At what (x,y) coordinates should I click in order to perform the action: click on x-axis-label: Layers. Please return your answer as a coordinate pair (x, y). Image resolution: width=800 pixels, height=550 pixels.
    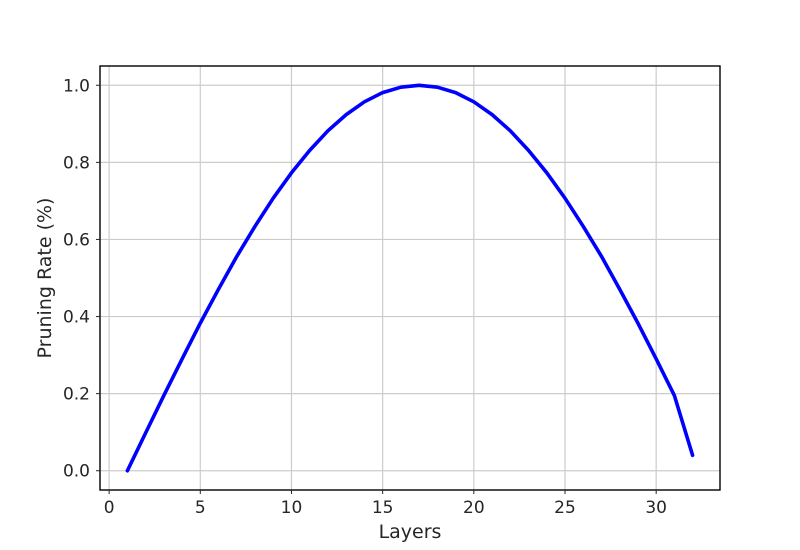
    Looking at the image, I should click on (410, 532).